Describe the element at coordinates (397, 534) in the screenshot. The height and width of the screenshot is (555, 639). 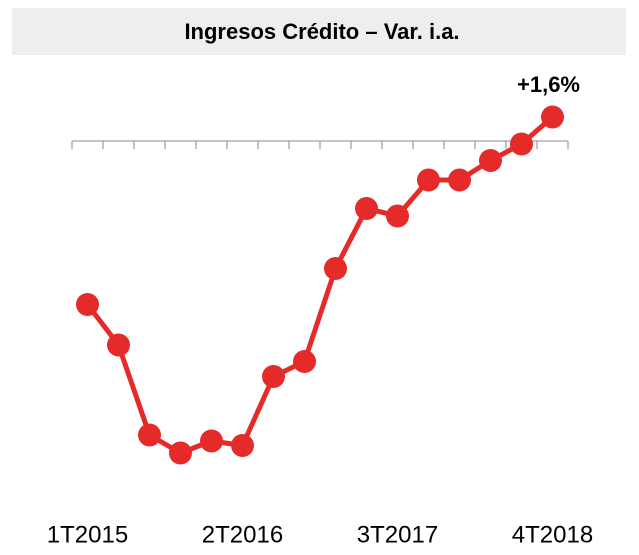
I see `x-tick-label: 3T2017` at that location.